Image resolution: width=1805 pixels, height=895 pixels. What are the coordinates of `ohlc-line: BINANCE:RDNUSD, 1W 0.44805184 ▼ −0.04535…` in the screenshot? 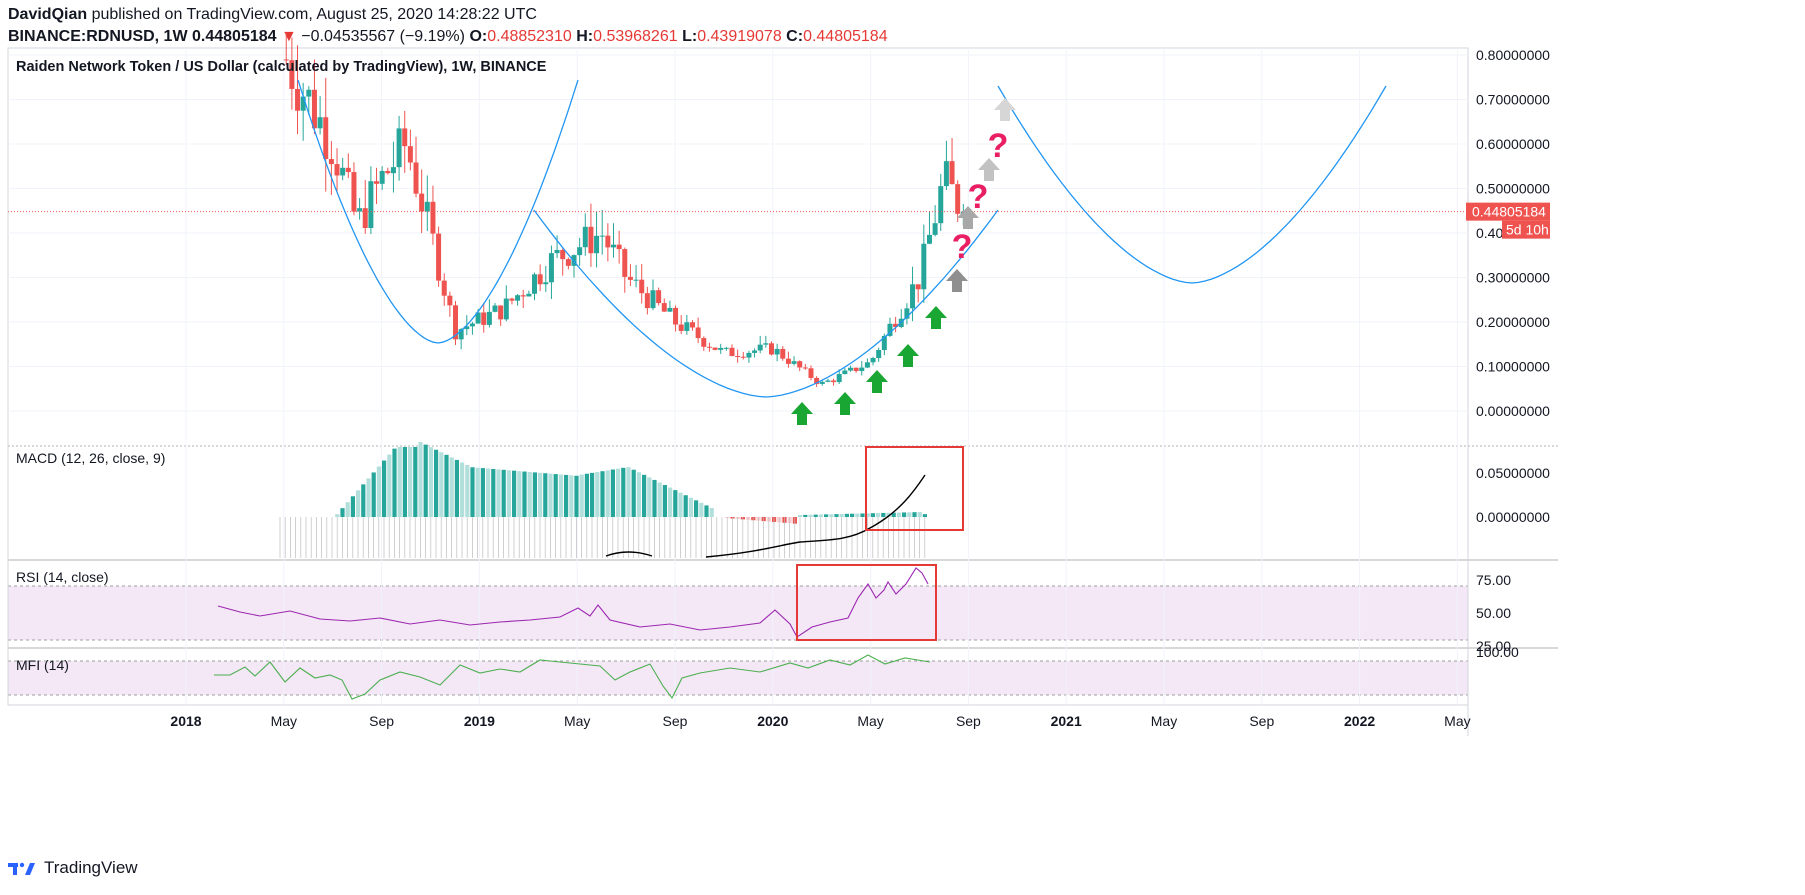 It's located at (448, 37).